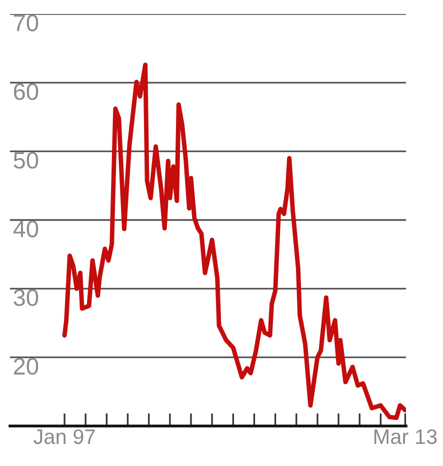 This screenshot has height=466, width=443. Describe the element at coordinates (26, 297) in the screenshot. I see `y-tick-label: 30` at that location.